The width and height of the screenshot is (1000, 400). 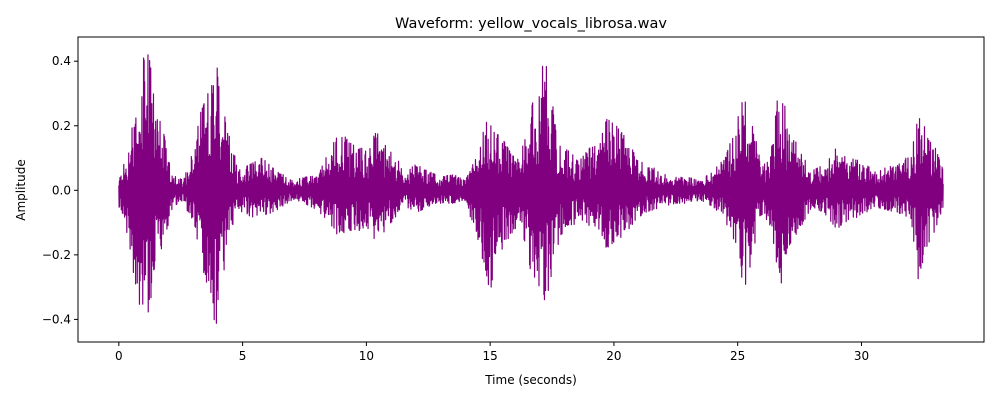 What do you see at coordinates (61, 190) in the screenshot?
I see `y-tick-label: 0.0` at bounding box center [61, 190].